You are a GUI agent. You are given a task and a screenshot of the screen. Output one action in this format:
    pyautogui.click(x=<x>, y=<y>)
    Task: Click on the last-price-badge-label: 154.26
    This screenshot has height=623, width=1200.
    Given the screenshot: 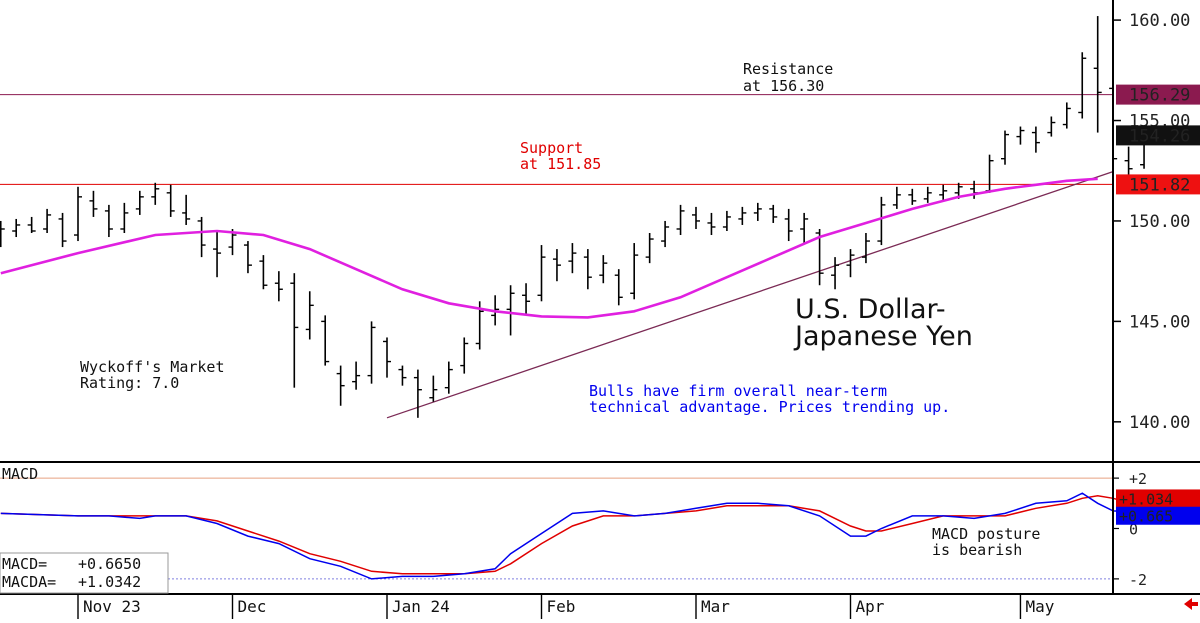 What is the action you would take?
    pyautogui.click(x=1159, y=136)
    